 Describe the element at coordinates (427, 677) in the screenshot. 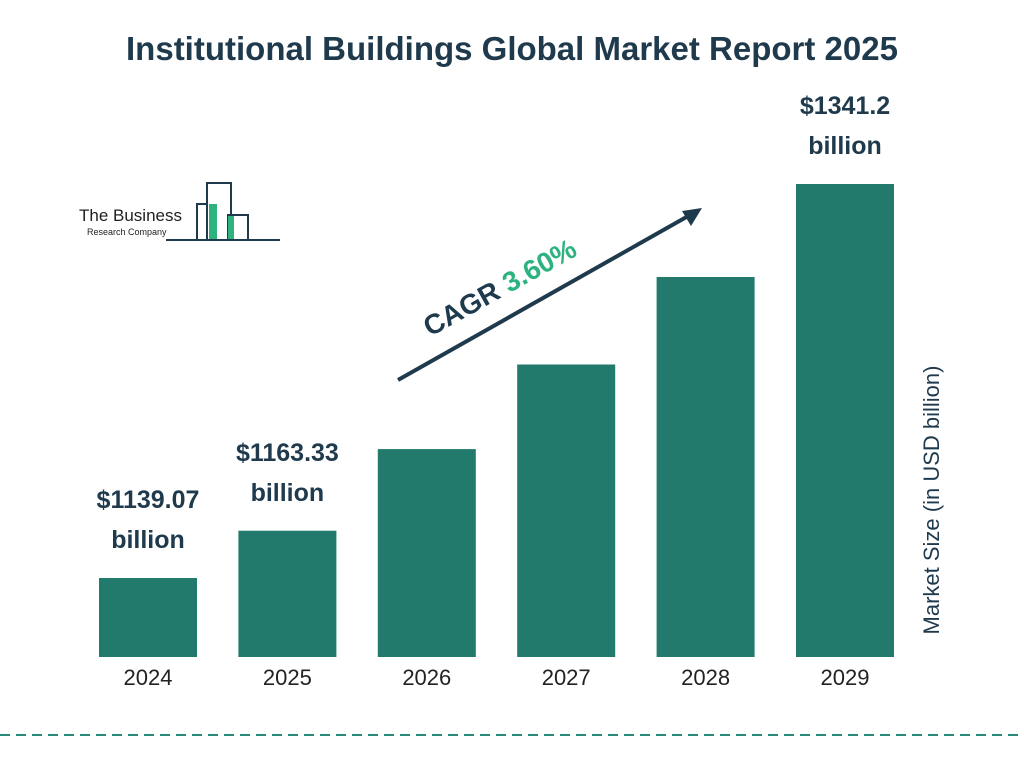

I see `x-tick-label: 2026` at that location.